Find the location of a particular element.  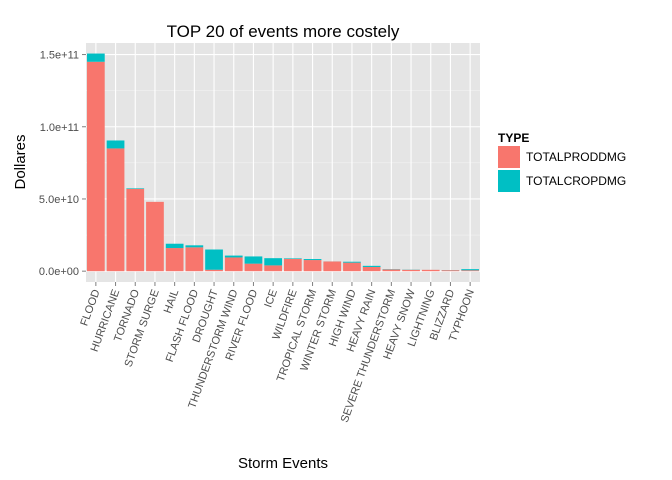

bar-totalproddmg-river-flood is located at coordinates (253, 267).